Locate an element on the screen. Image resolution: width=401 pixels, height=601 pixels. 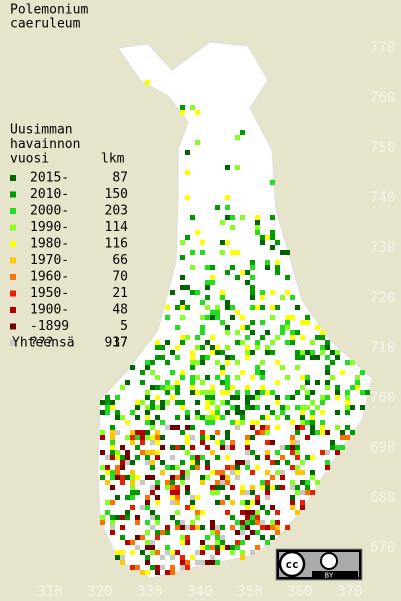
y-axis-label: 730 is located at coordinates (382, 248).